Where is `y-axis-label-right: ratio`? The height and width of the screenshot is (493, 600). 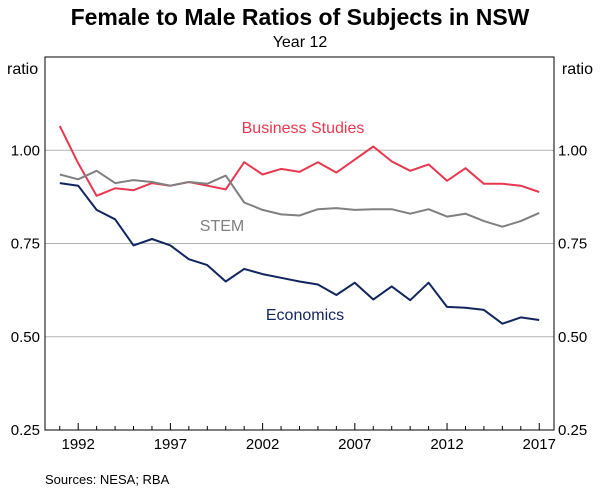 y-axis-label-right: ratio is located at coordinates (577, 69).